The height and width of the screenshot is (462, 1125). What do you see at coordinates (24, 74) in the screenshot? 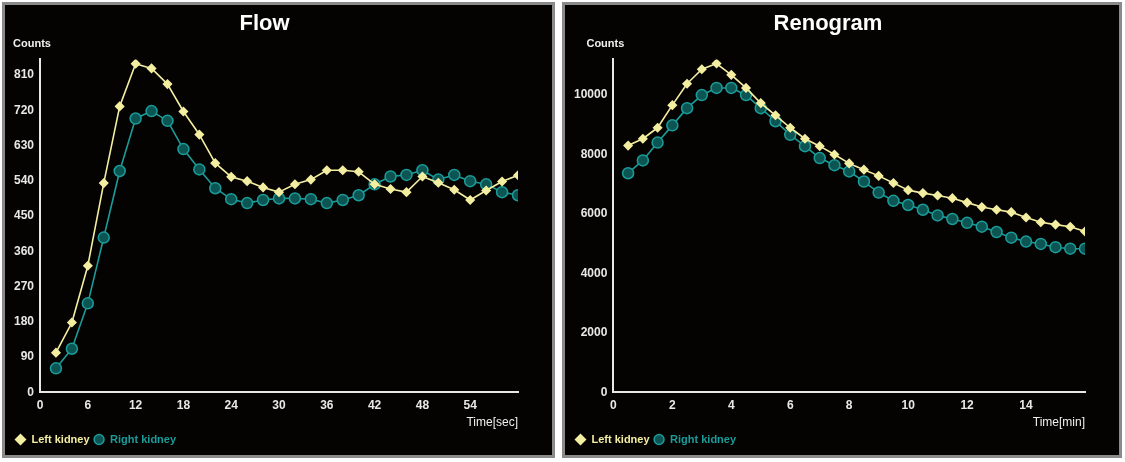
I see `y-tick-label: 810` at bounding box center [24, 74].